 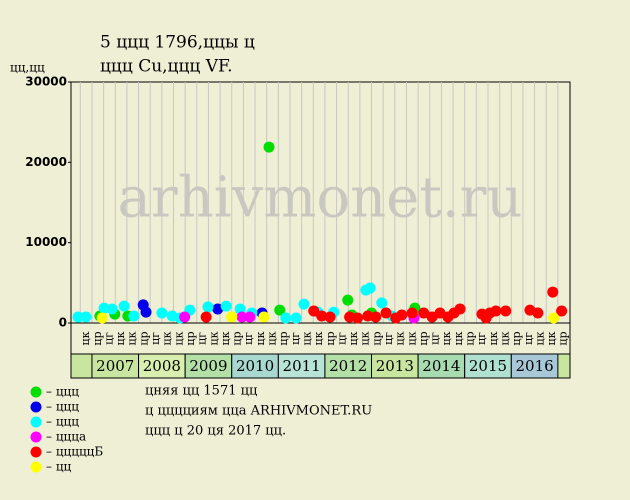 I want to click on y-axis-label: цц,цц, so click(x=27, y=68).